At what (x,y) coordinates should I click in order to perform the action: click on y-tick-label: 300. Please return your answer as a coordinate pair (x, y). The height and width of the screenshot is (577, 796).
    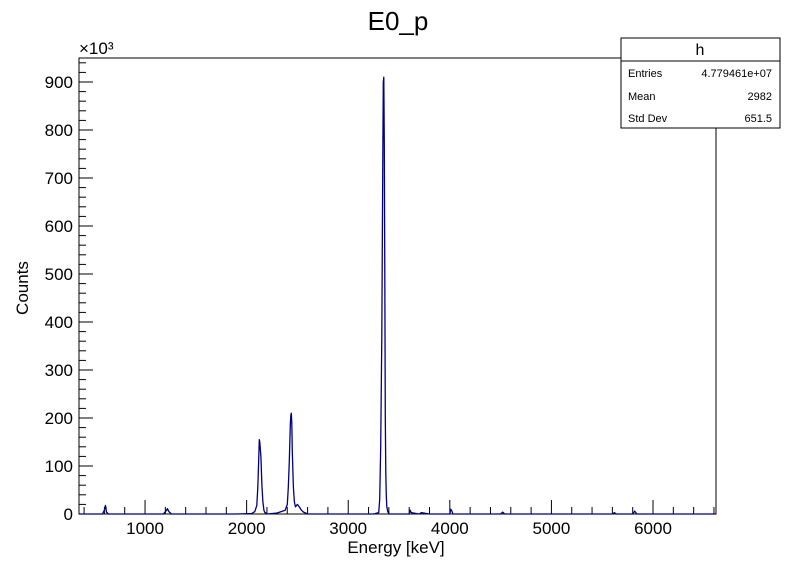
    Looking at the image, I should click on (59, 370).